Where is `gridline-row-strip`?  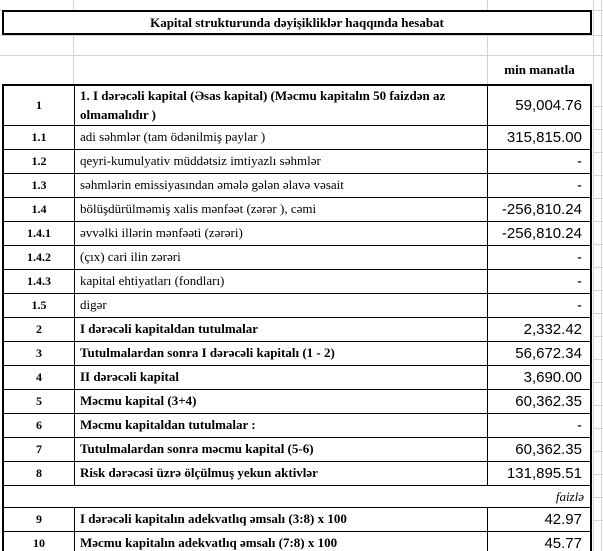 gridline-row-strip is located at coordinates (598, 310).